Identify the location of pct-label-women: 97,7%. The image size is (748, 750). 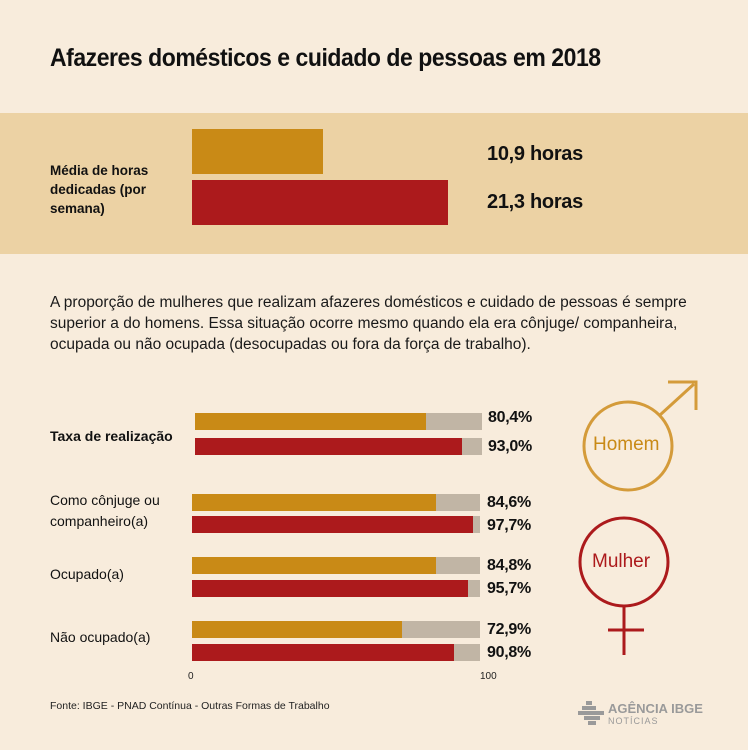
(509, 525).